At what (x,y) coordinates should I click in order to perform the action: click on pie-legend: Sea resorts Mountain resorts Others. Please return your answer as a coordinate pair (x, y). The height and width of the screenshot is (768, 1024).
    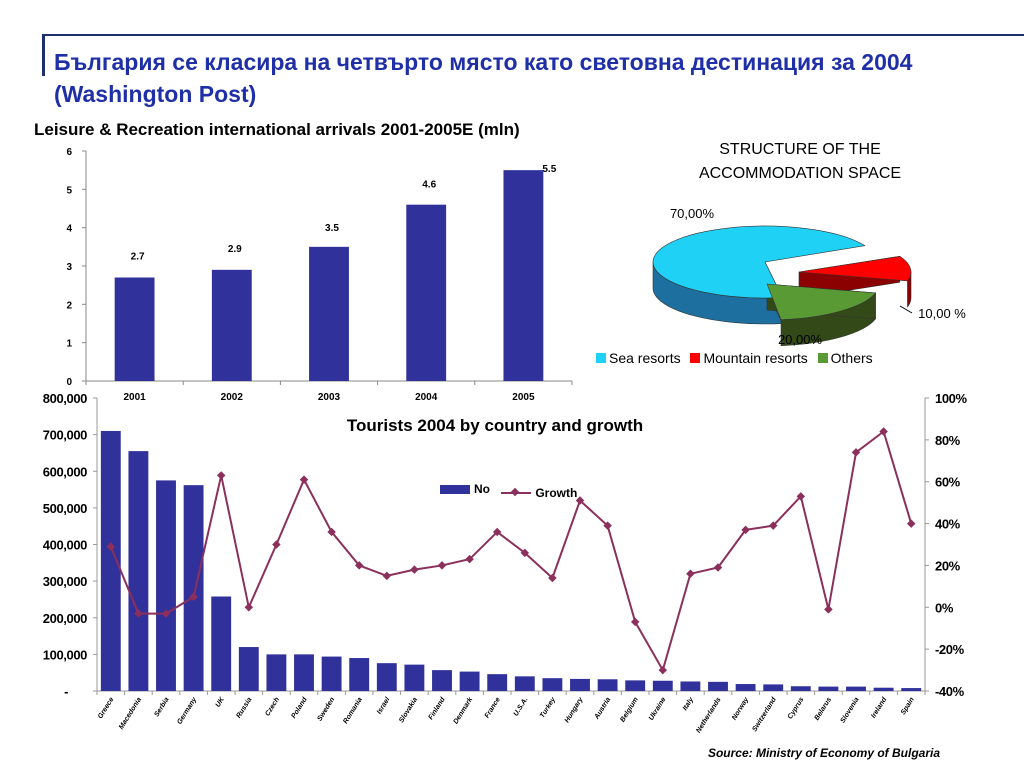
    Looking at the image, I should click on (737, 358).